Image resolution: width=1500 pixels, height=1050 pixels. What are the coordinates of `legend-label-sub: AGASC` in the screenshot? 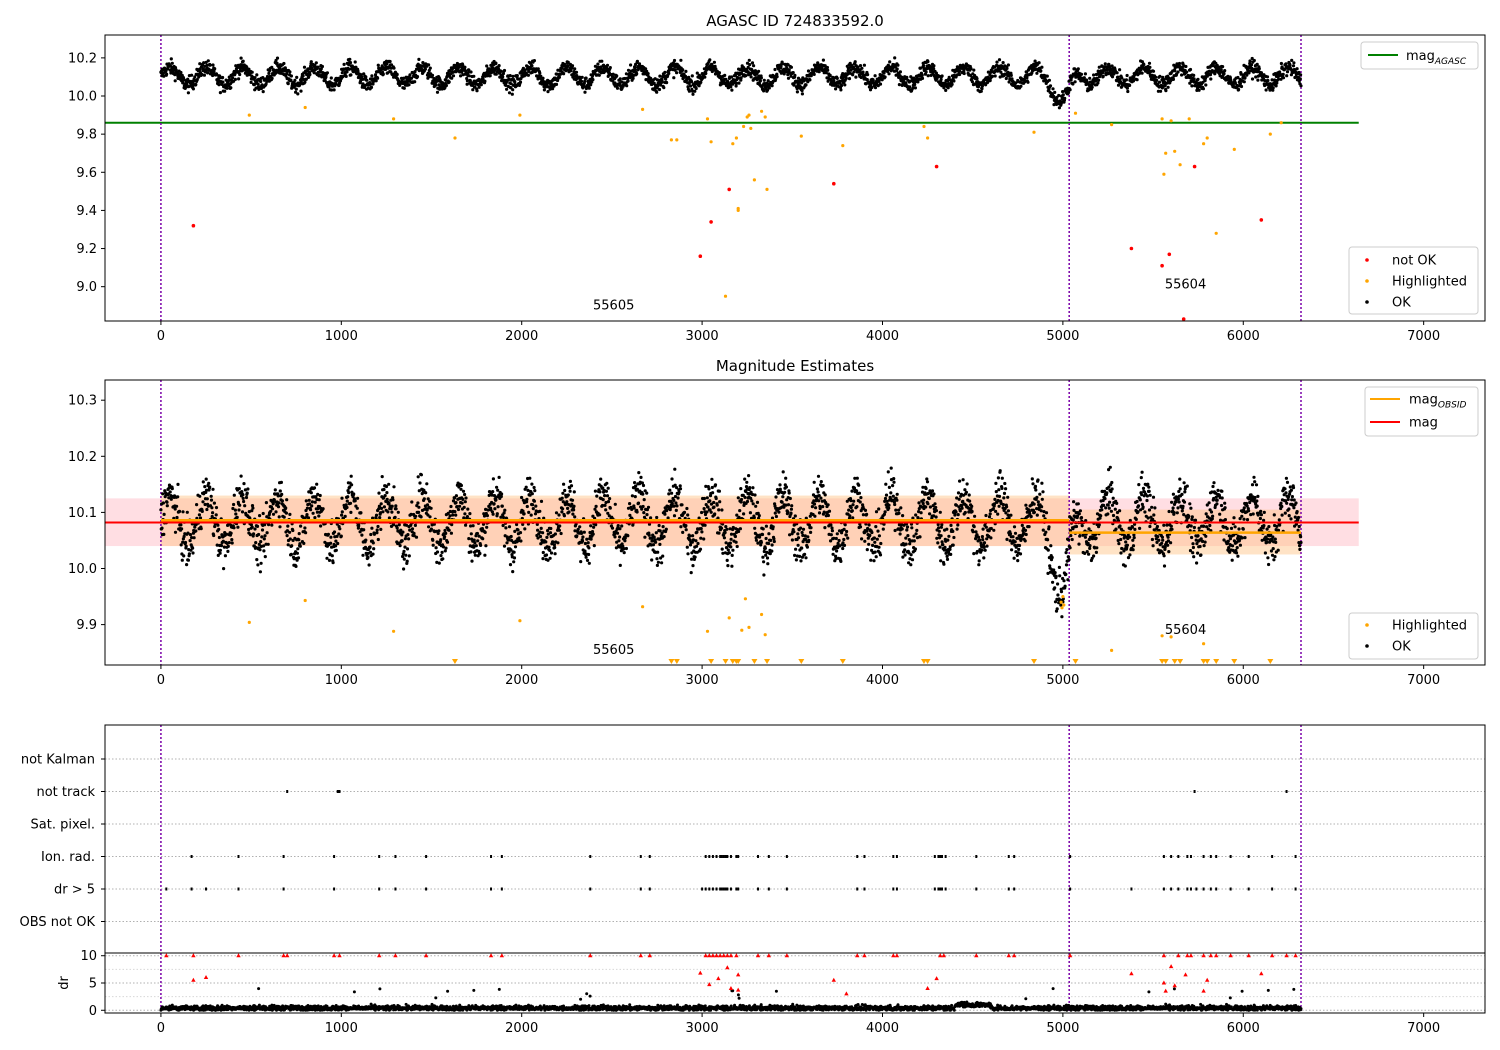 It's located at (1450, 62).